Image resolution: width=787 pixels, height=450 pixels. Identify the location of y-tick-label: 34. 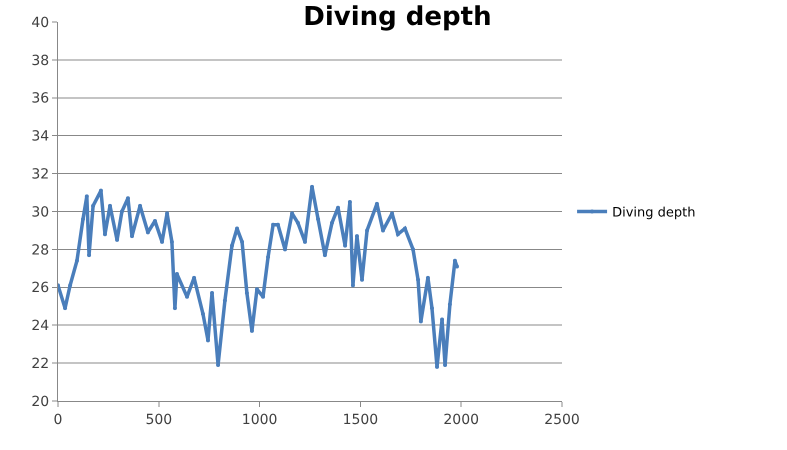
(40, 136).